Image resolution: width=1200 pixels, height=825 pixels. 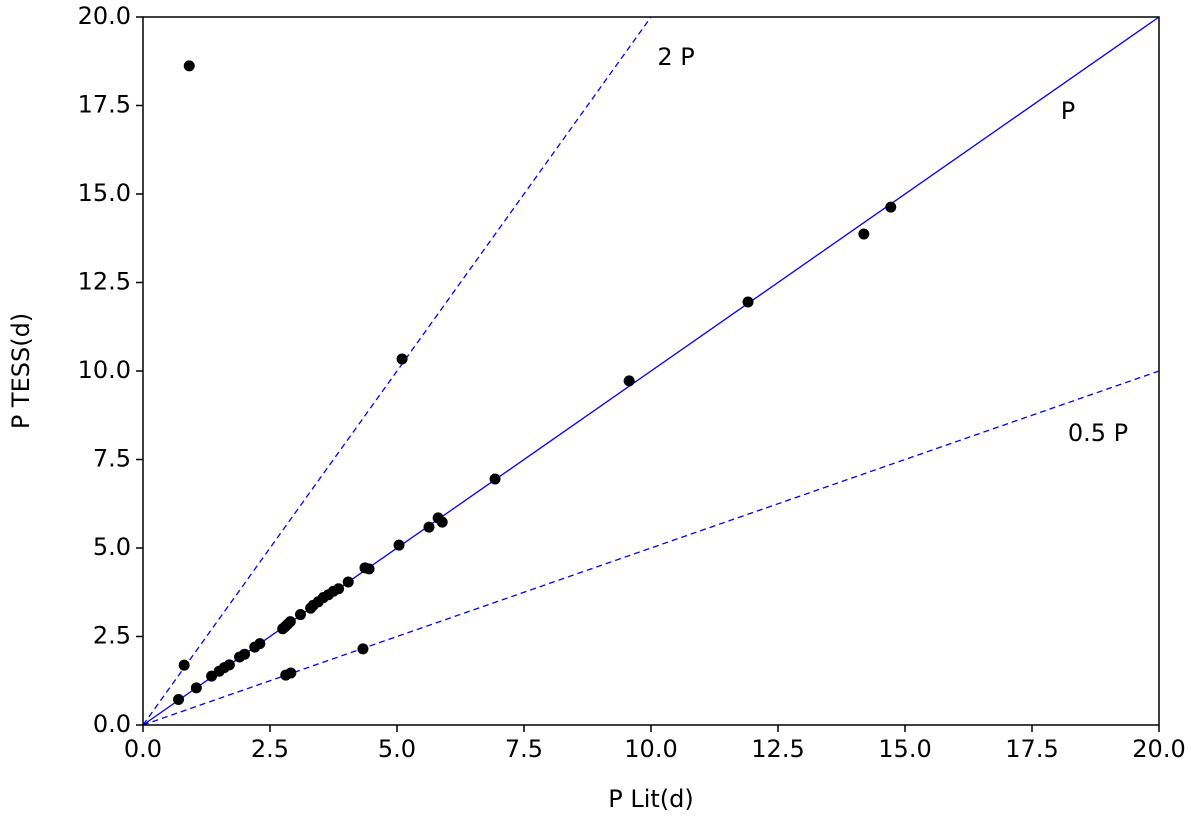 What do you see at coordinates (651, 799) in the screenshot?
I see `x-axis-label: P Lit(d)` at bounding box center [651, 799].